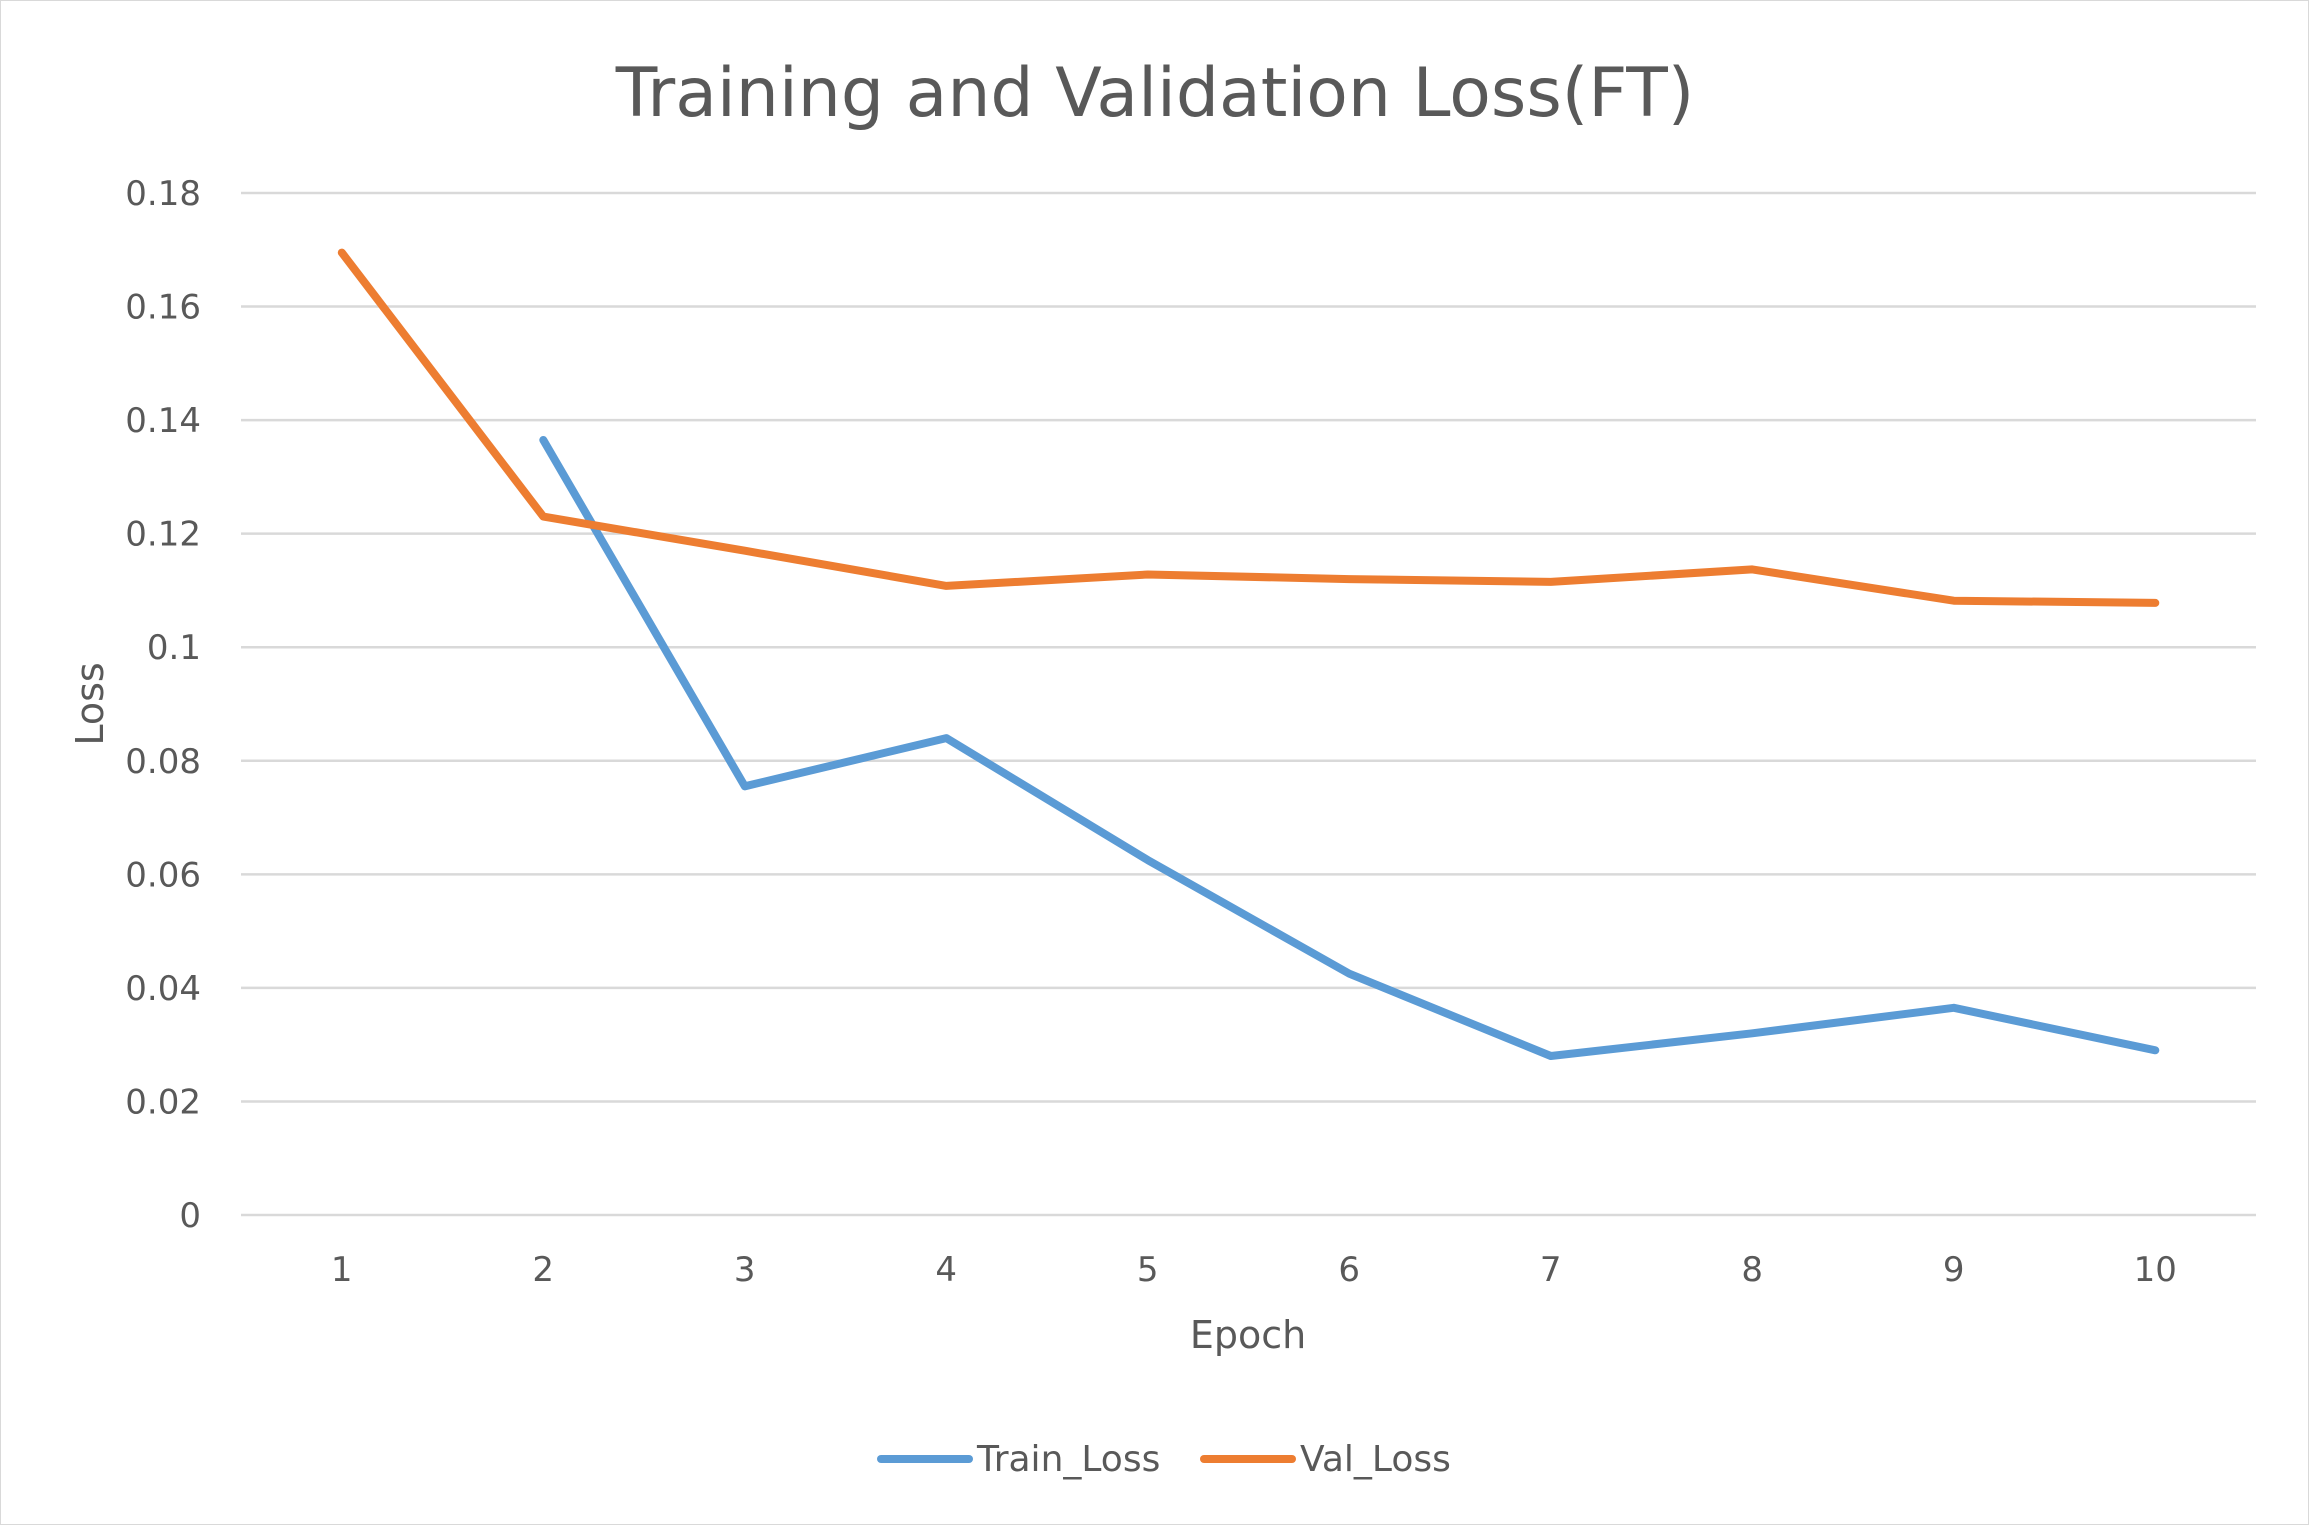 The height and width of the screenshot is (1525, 2309). What do you see at coordinates (163, 989) in the screenshot?
I see `y-tick-label: 0.04` at bounding box center [163, 989].